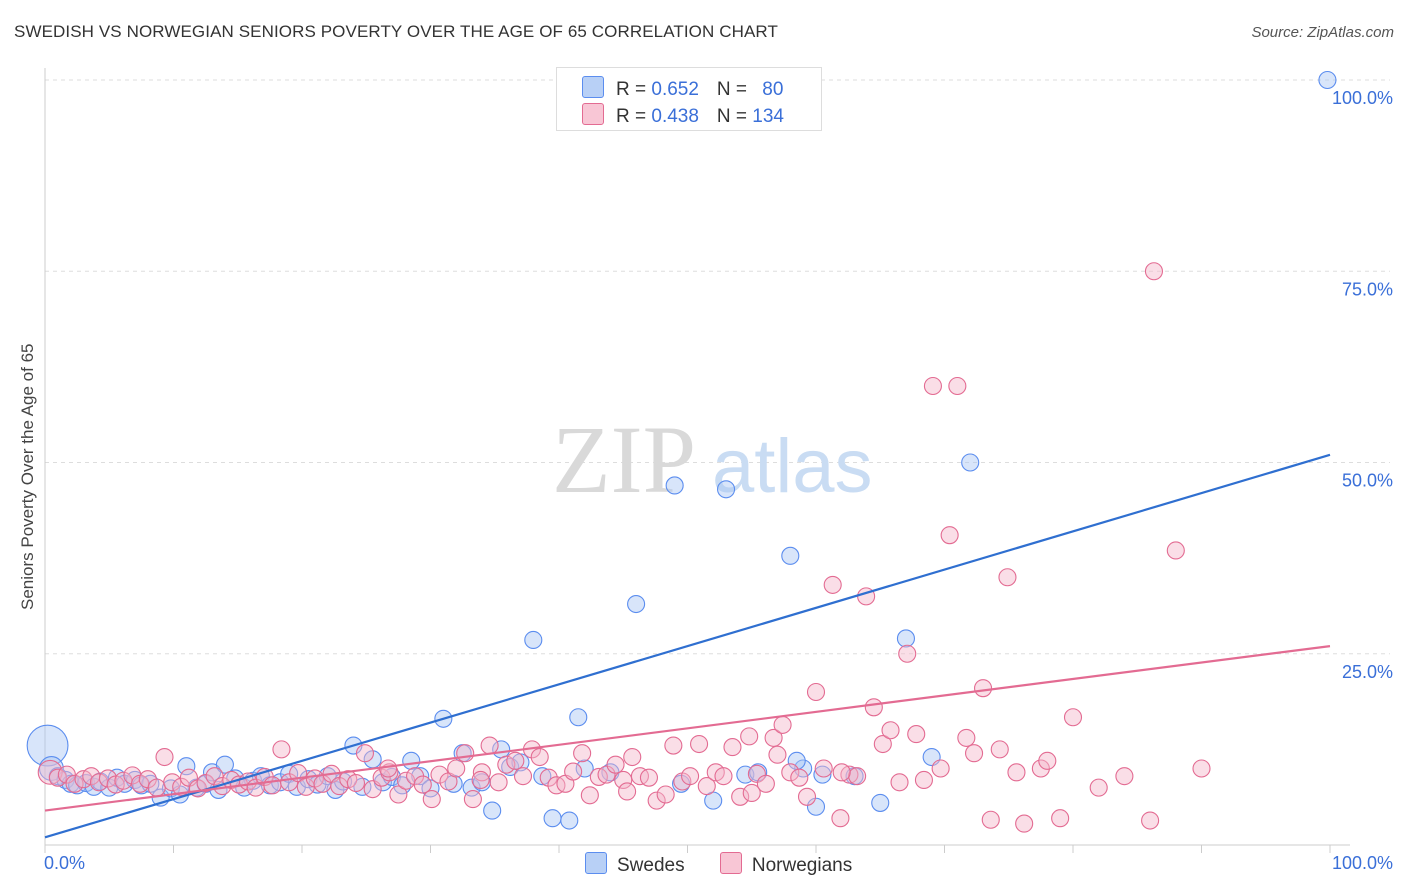 The width and height of the screenshot is (1406, 892). I want to click on watermark-atlas: atlas, so click(792, 466).